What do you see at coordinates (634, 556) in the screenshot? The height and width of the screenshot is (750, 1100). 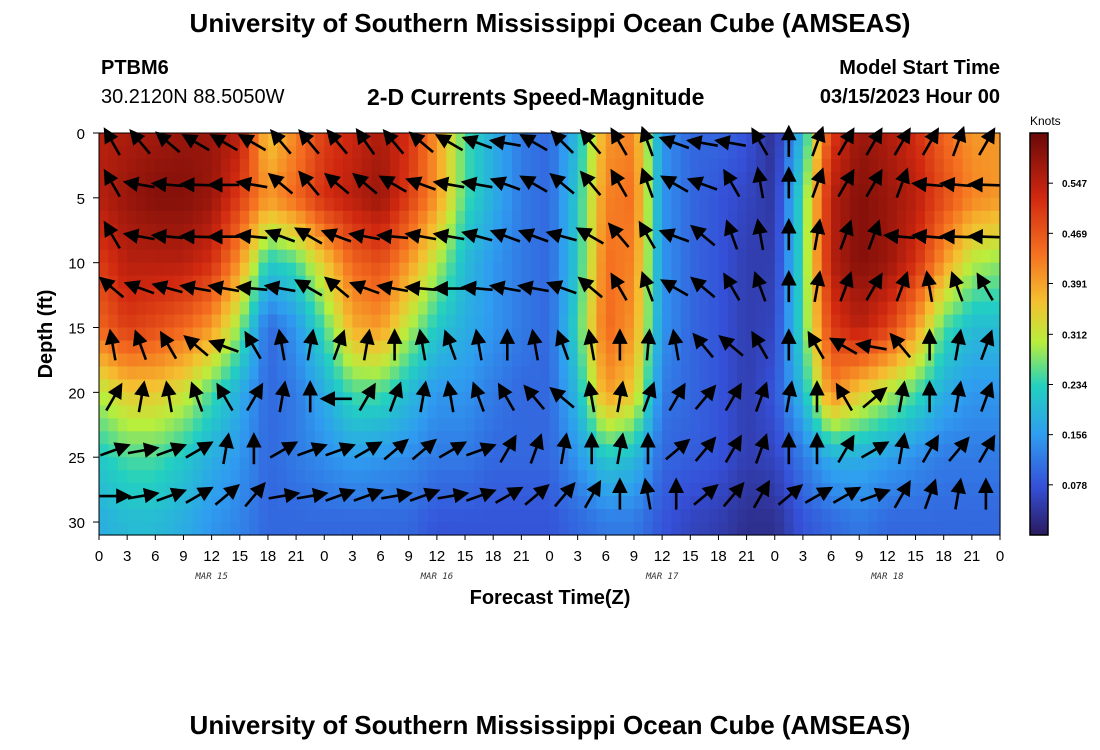 I see `x-tick-label: 9` at bounding box center [634, 556].